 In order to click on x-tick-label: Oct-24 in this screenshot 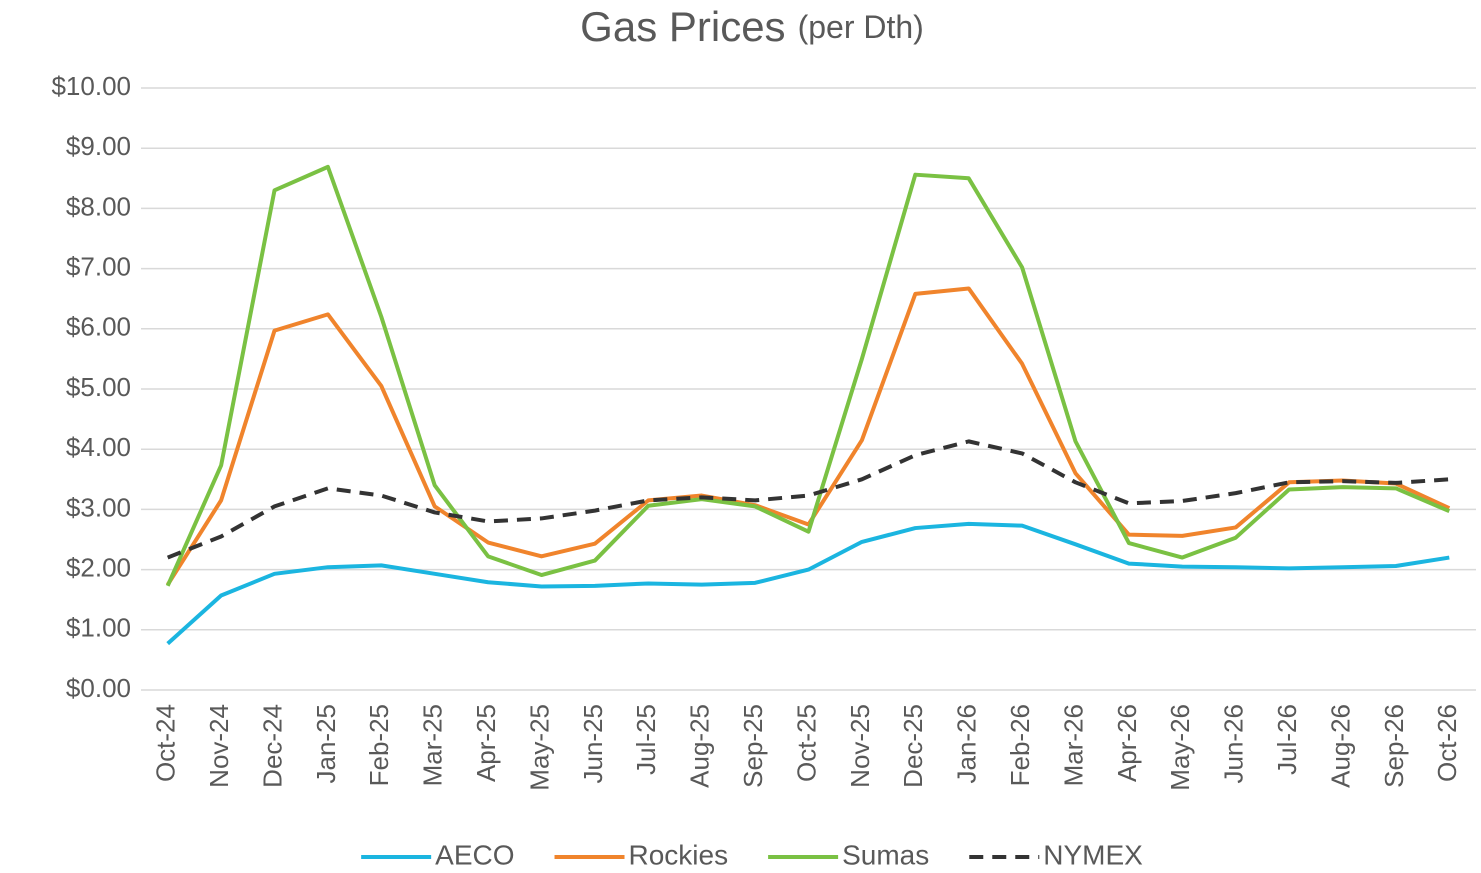, I will do `click(166, 743)`.